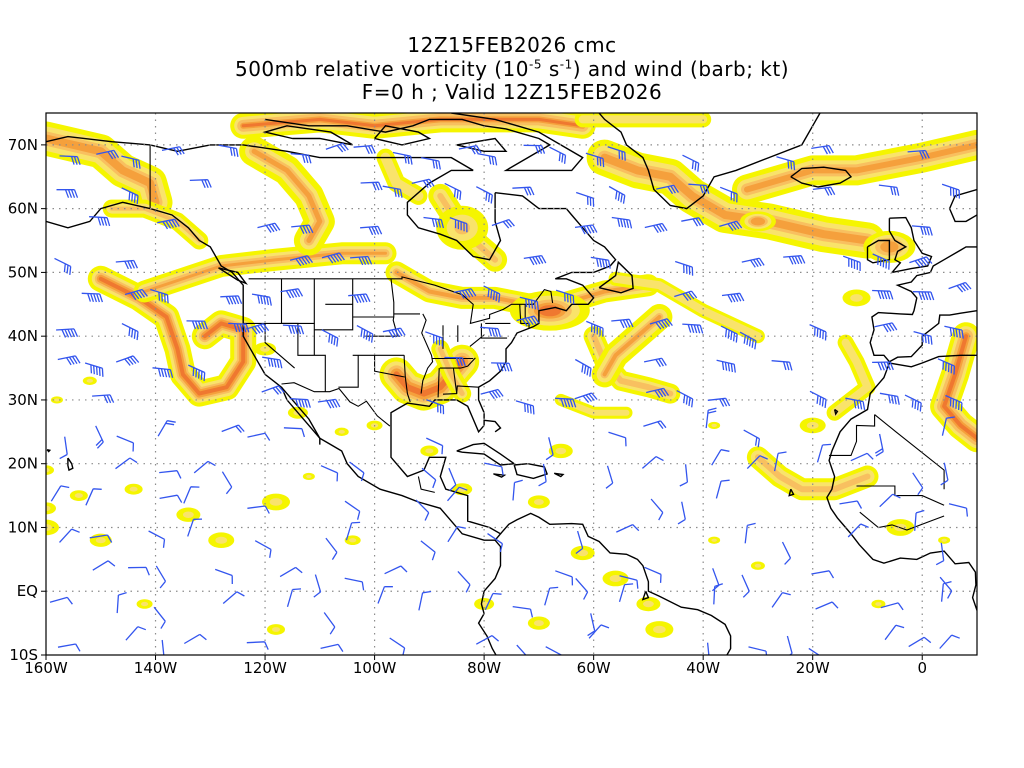 Image resolution: width=1024 pixels, height=768 pixels. Describe the element at coordinates (23, 464) in the screenshot. I see `lat-label: 20N` at that location.